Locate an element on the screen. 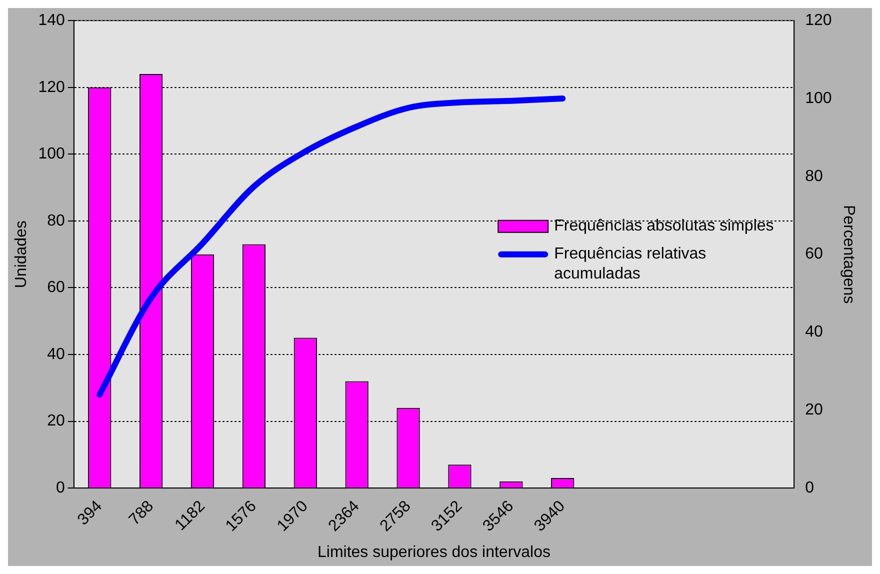  legend-label: Frequências relativas acumuladas is located at coordinates (630, 264).